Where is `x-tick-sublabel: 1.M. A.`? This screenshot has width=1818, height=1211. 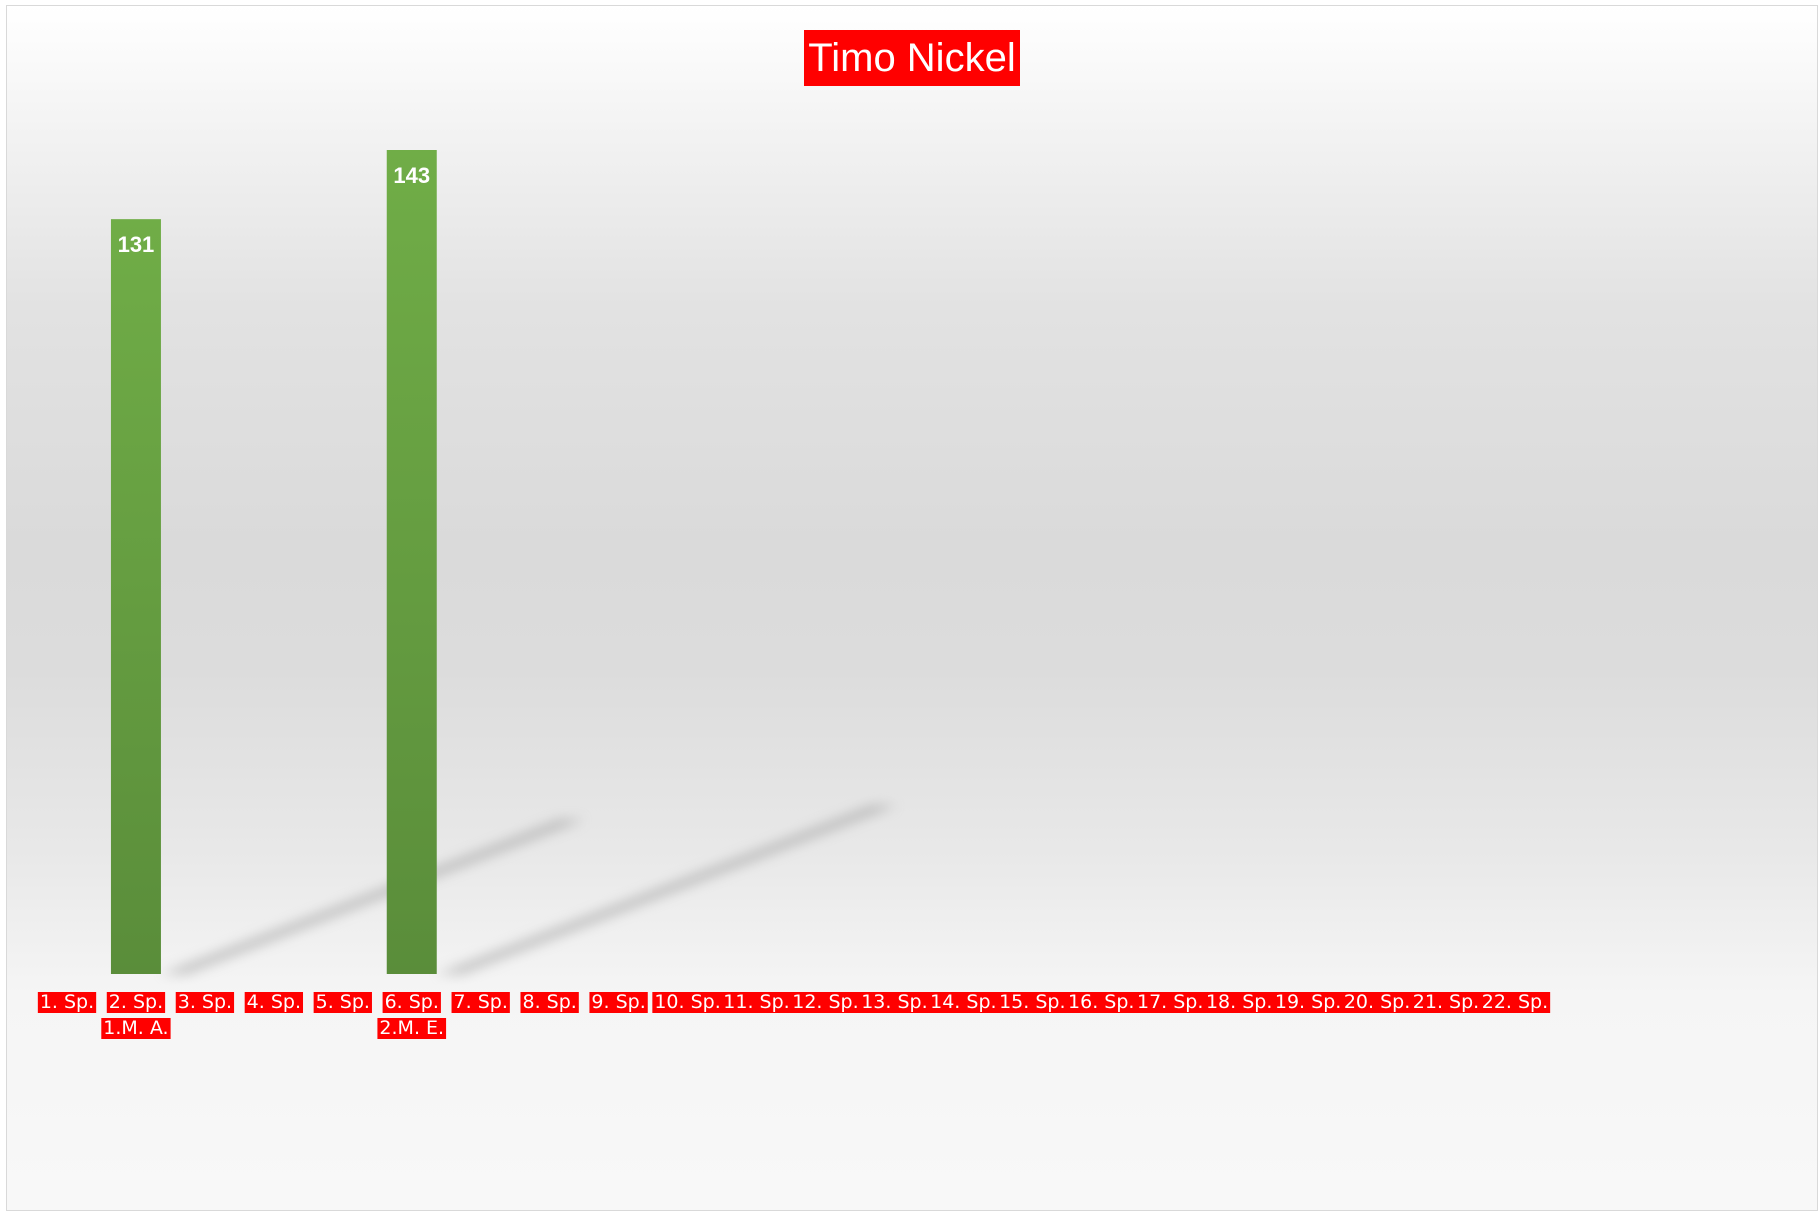 x-tick-sublabel: 1.M. A. is located at coordinates (136, 1028).